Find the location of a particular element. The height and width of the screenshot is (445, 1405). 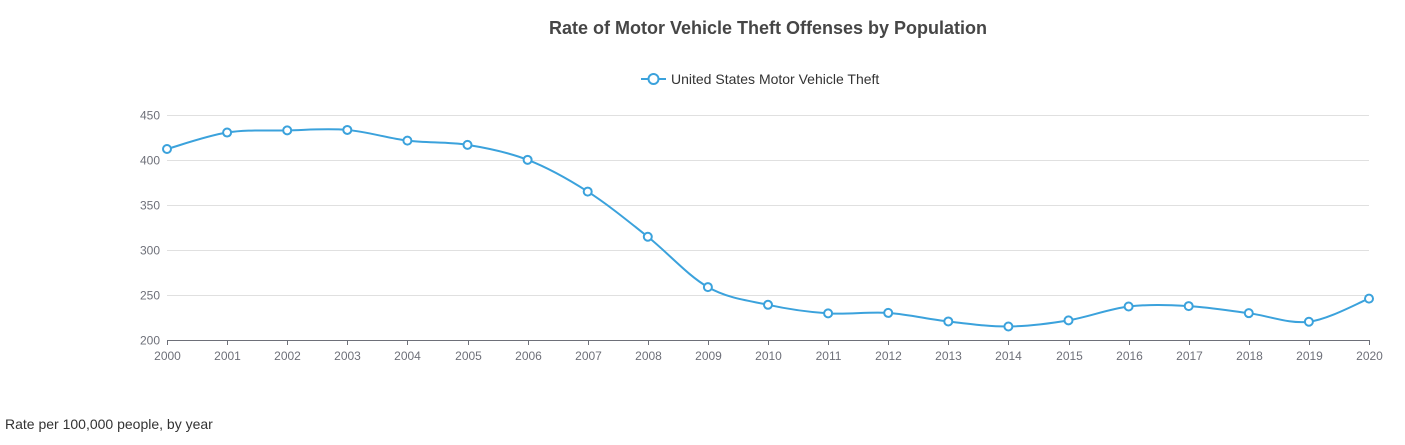

x-tick-label: 2000 is located at coordinates (167, 356).